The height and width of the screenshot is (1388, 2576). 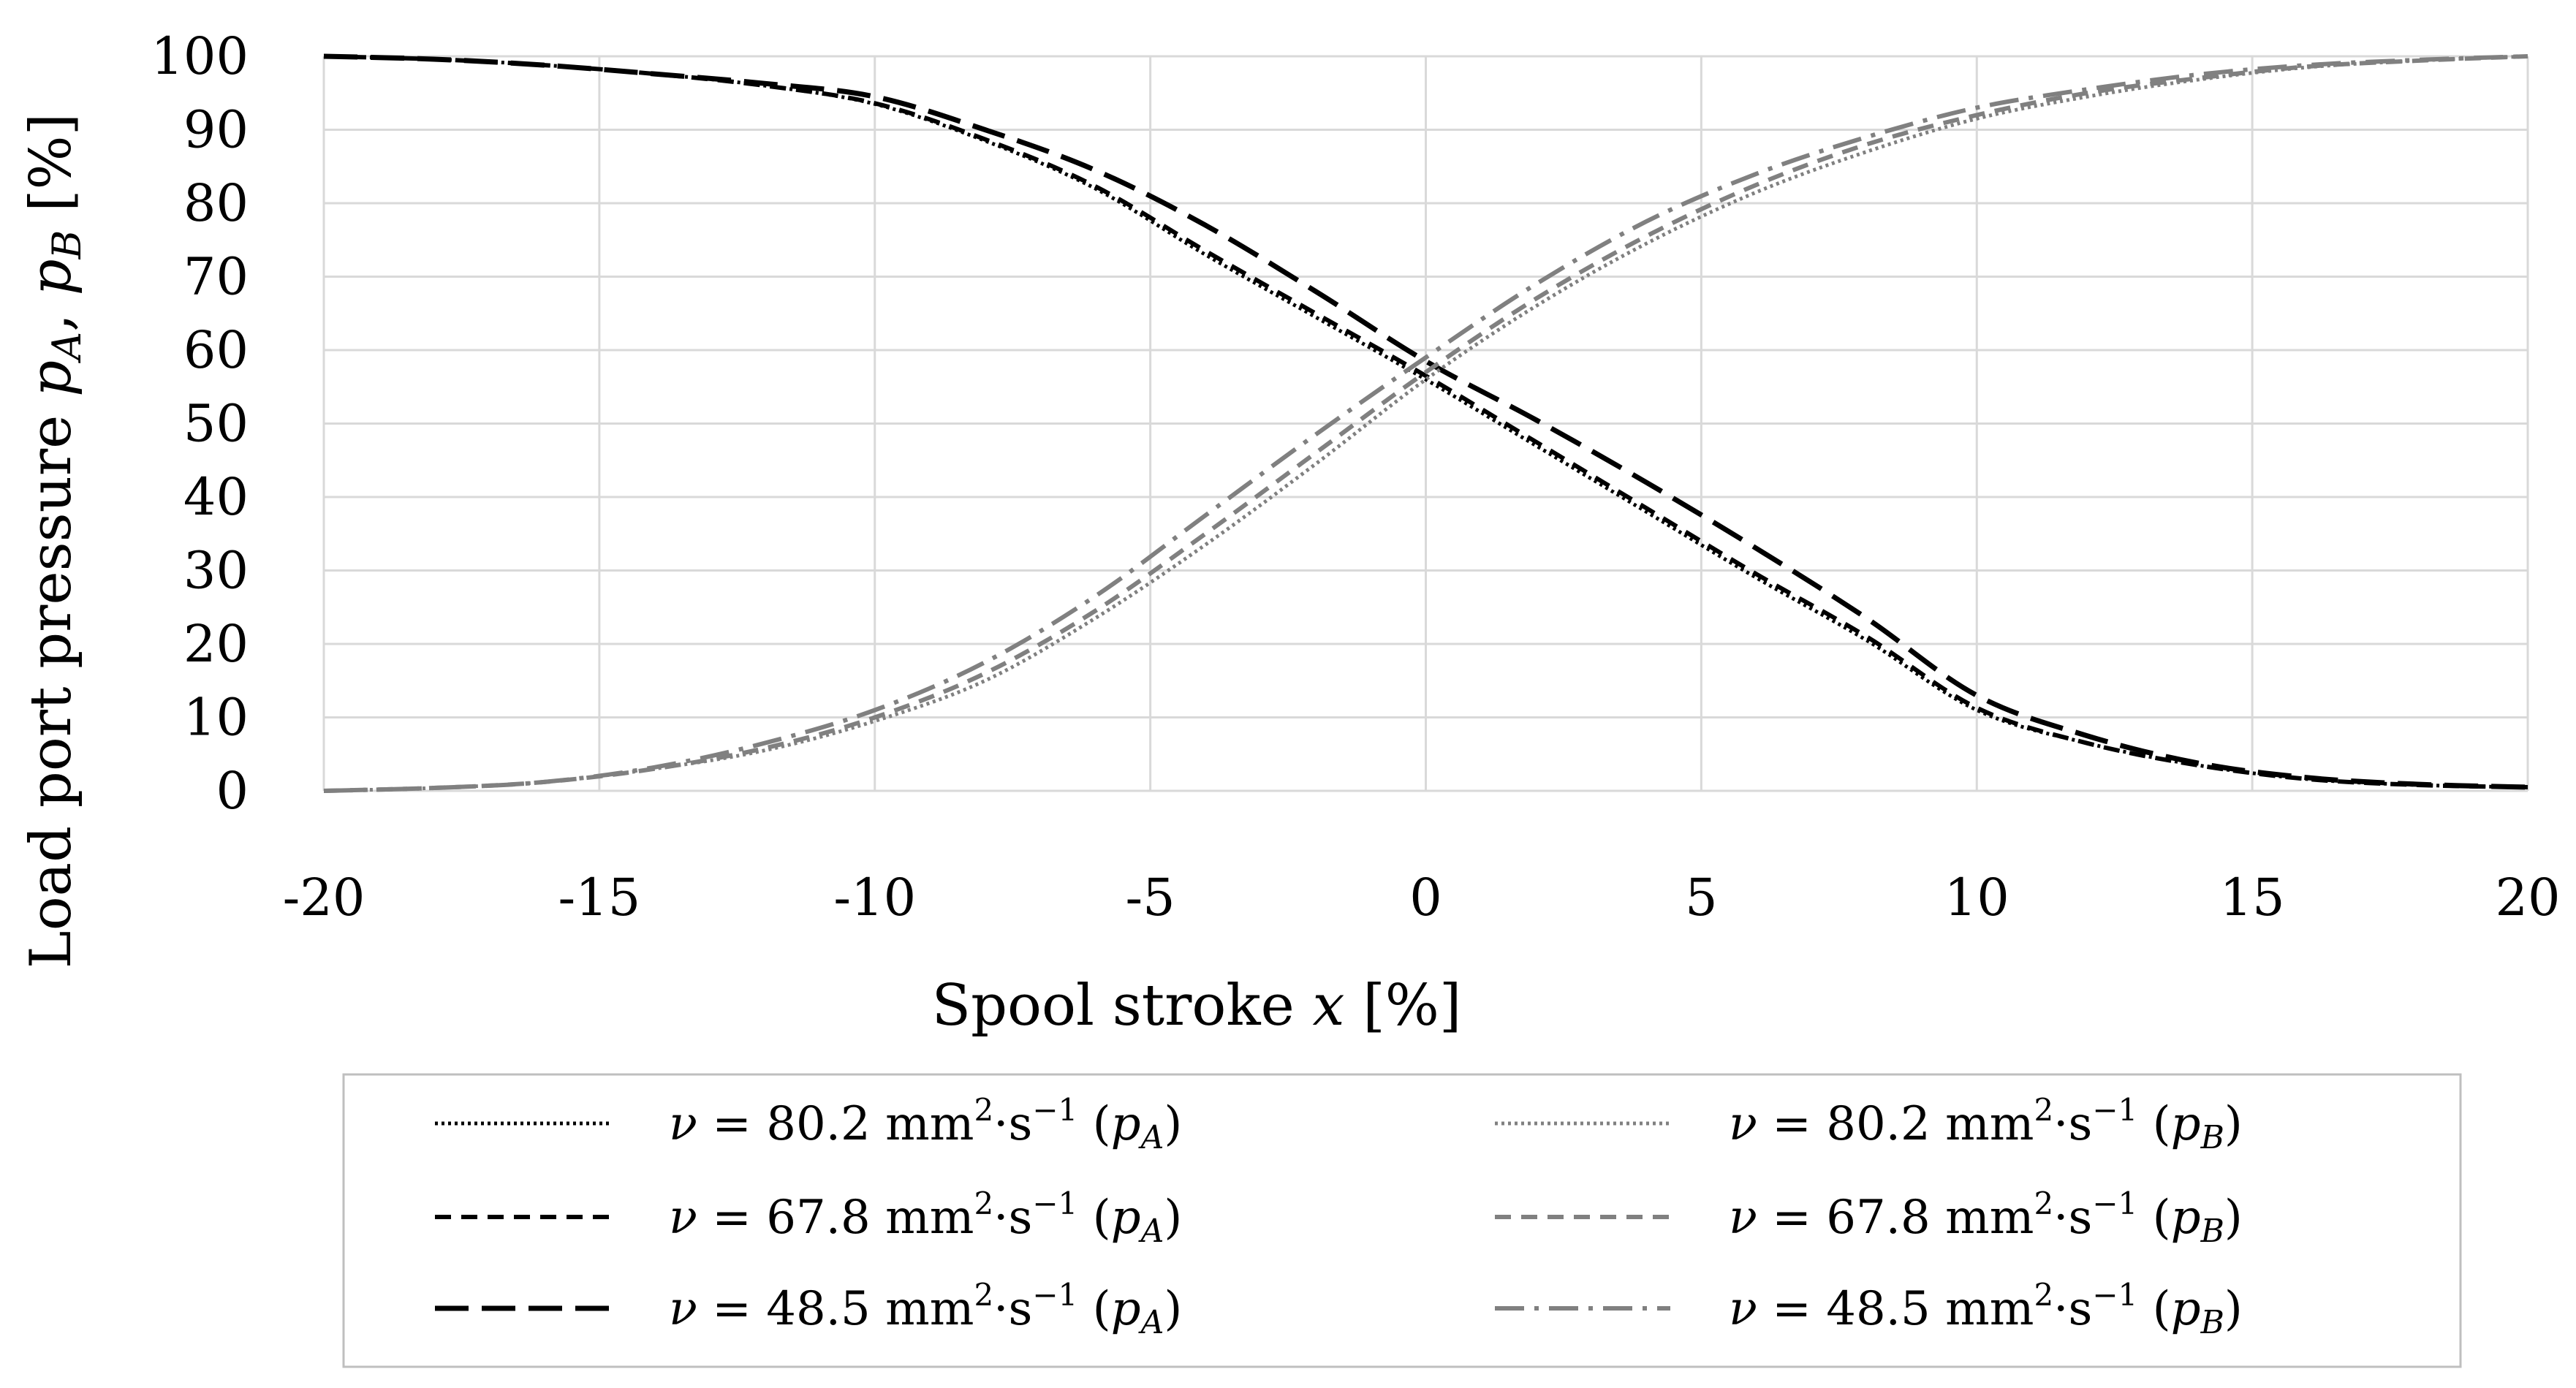 I want to click on legend-label: ν = 48.5 mm2·s−1 (pB), so click(x=1986, y=1309).